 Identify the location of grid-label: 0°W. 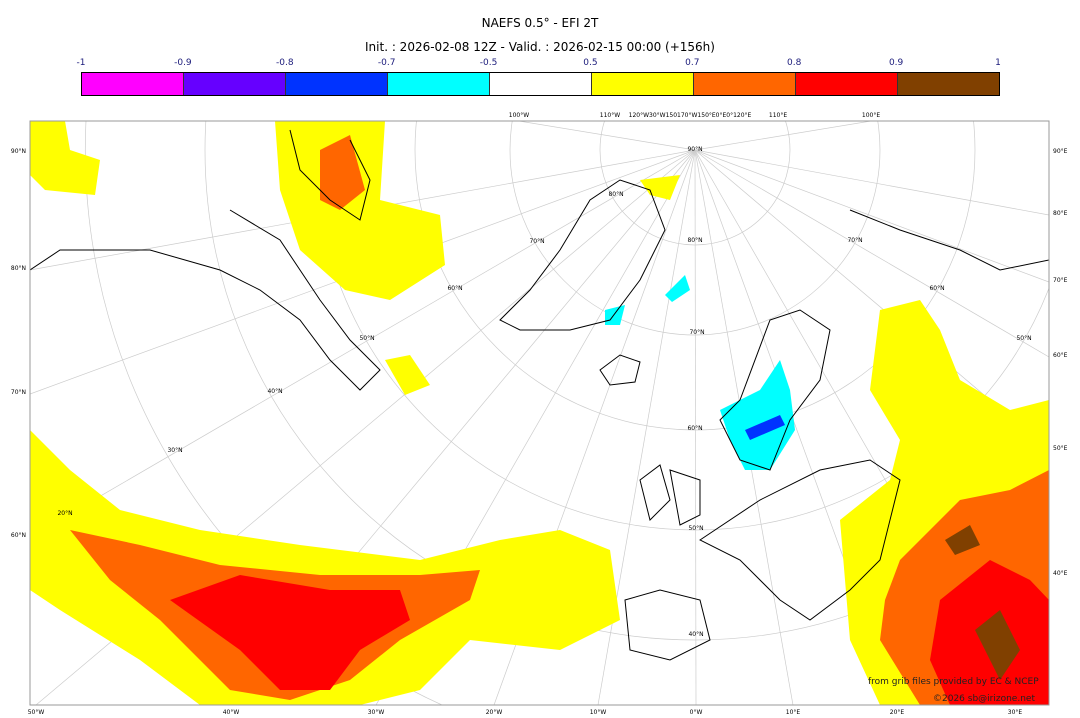
(696, 712).